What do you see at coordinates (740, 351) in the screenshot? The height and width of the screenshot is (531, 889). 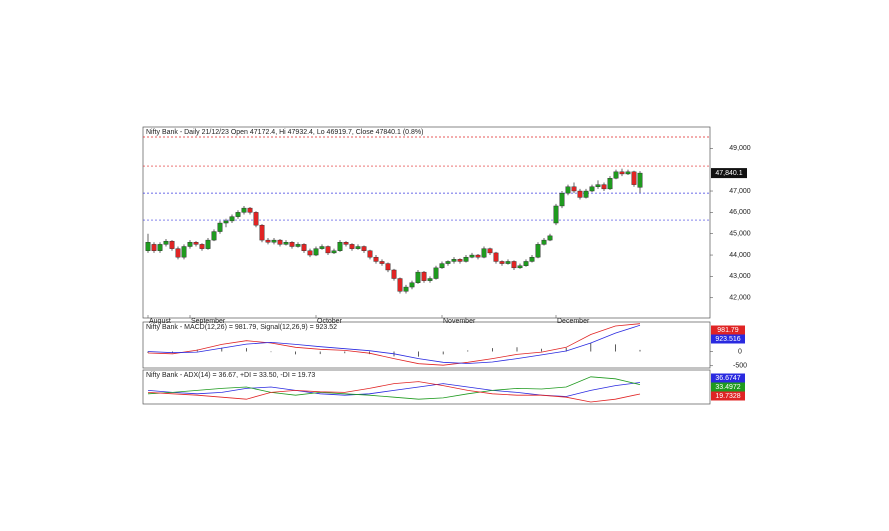 I see `y-tick-label: 0` at bounding box center [740, 351].